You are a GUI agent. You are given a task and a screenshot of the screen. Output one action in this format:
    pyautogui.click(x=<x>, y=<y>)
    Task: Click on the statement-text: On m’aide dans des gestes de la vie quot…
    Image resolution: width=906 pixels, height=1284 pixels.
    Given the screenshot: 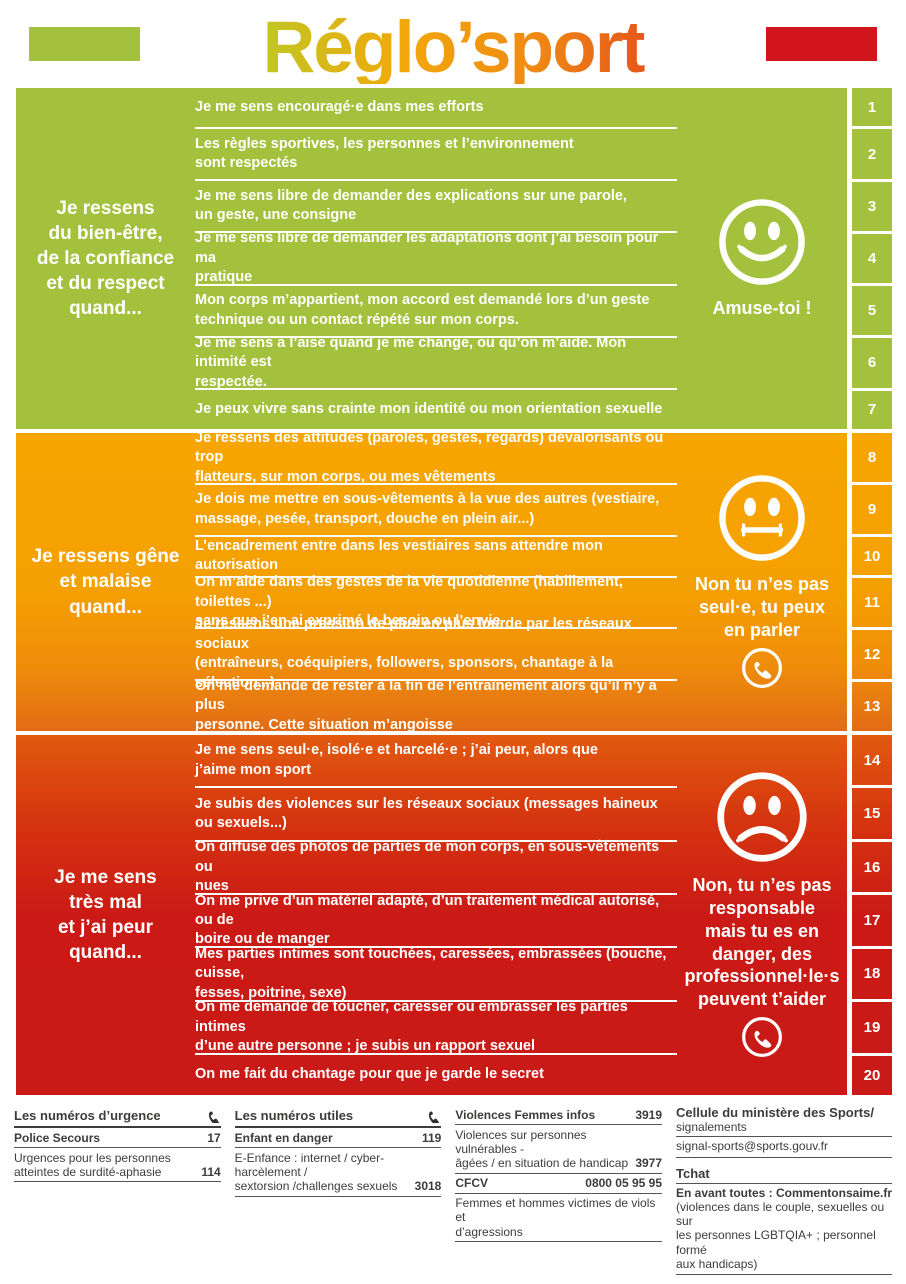 What is the action you would take?
    pyautogui.click(x=409, y=602)
    